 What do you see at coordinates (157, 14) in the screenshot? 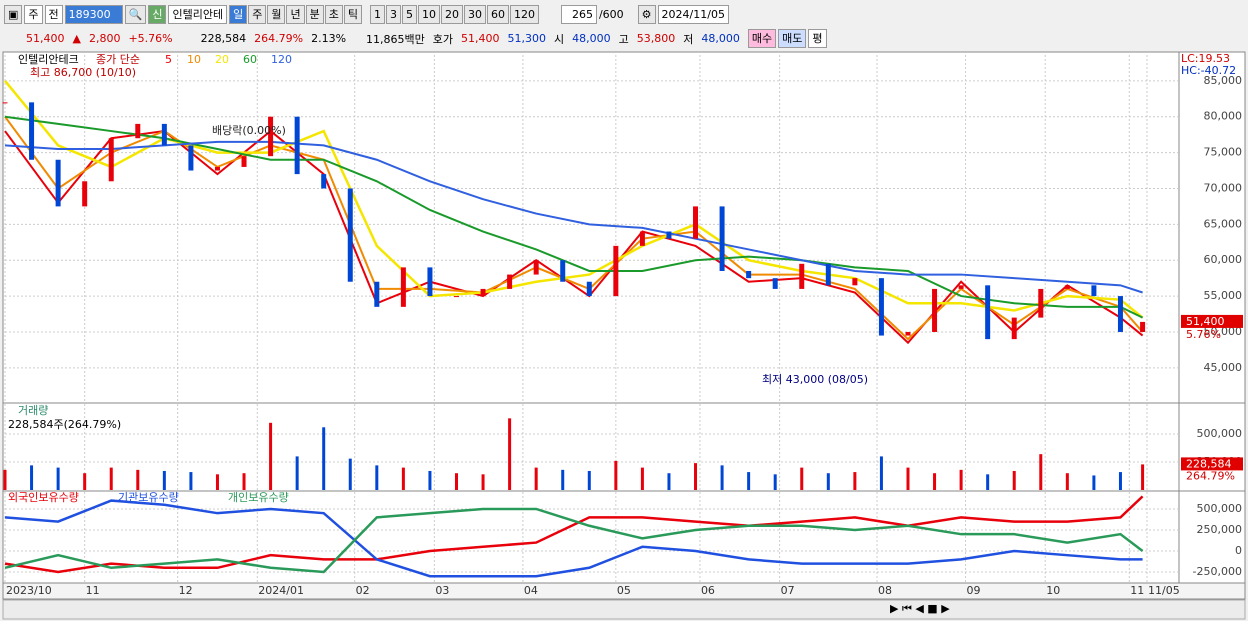
I see `credit: 신` at bounding box center [157, 14].